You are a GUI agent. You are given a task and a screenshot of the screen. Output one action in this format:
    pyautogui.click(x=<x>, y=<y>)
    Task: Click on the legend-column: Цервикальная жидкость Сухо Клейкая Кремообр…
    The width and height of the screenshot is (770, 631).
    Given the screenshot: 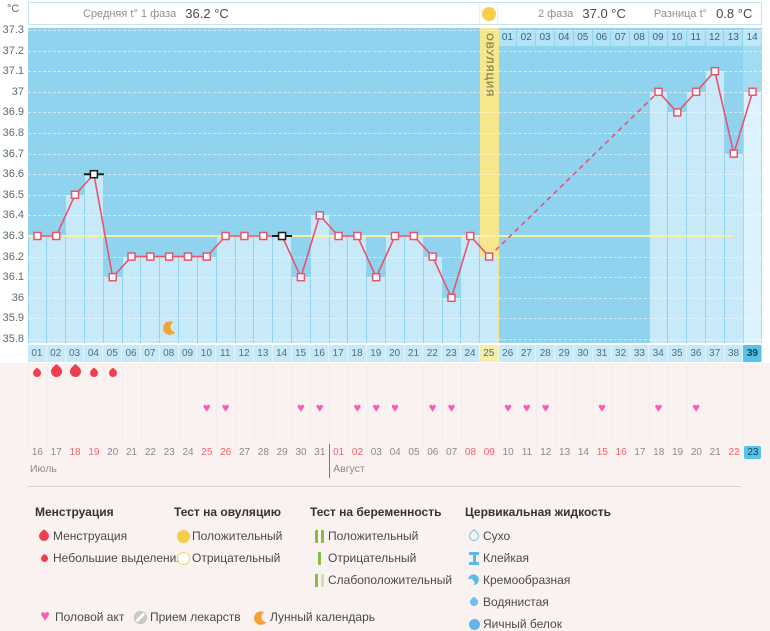 What is the action you would take?
    pyautogui.click(x=538, y=568)
    